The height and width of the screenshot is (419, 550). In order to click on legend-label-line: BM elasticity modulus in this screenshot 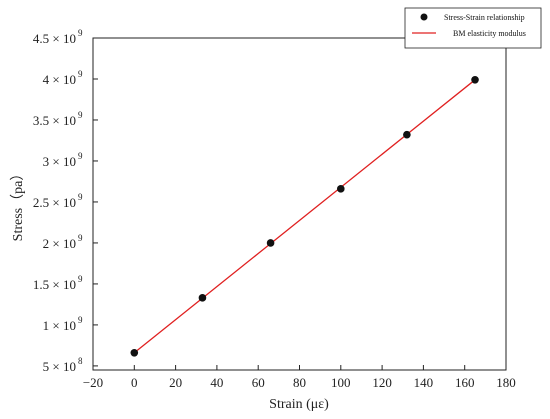, I will do `click(489, 33)`.